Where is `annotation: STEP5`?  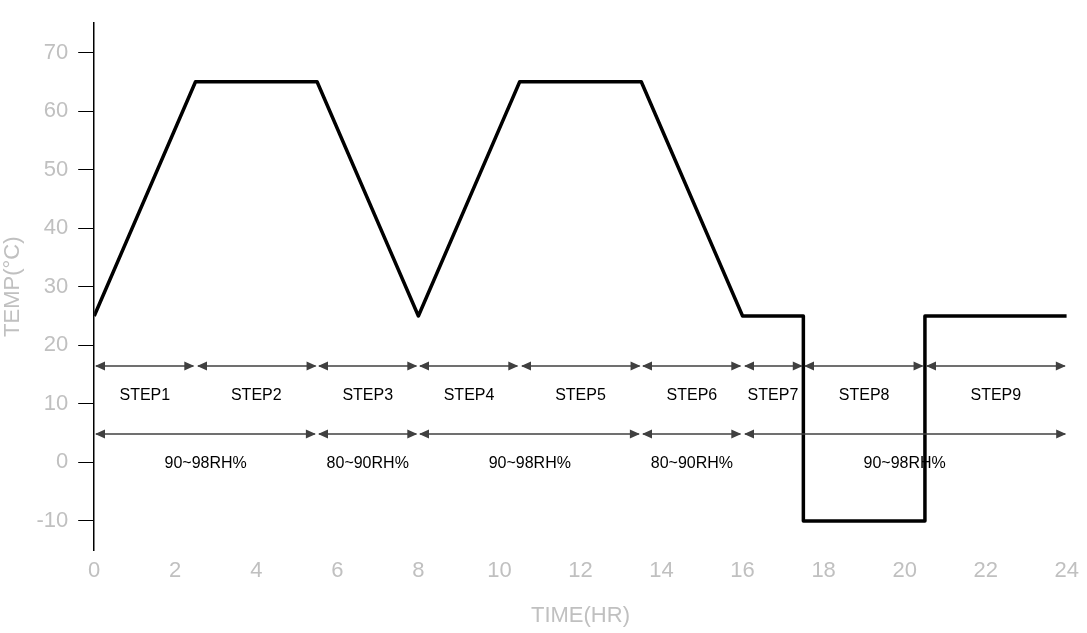 annotation: STEP5 is located at coordinates (580, 394).